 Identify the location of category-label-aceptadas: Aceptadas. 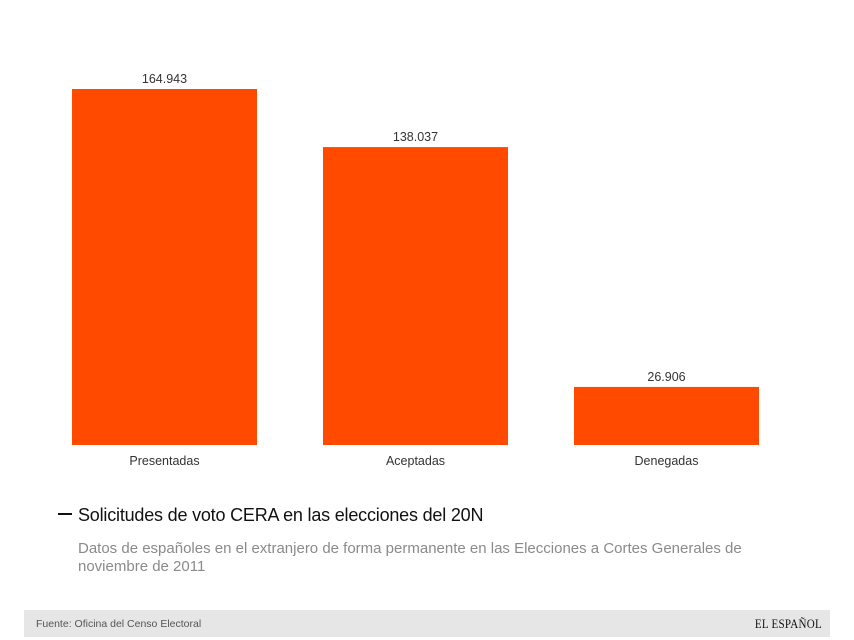
(415, 461).